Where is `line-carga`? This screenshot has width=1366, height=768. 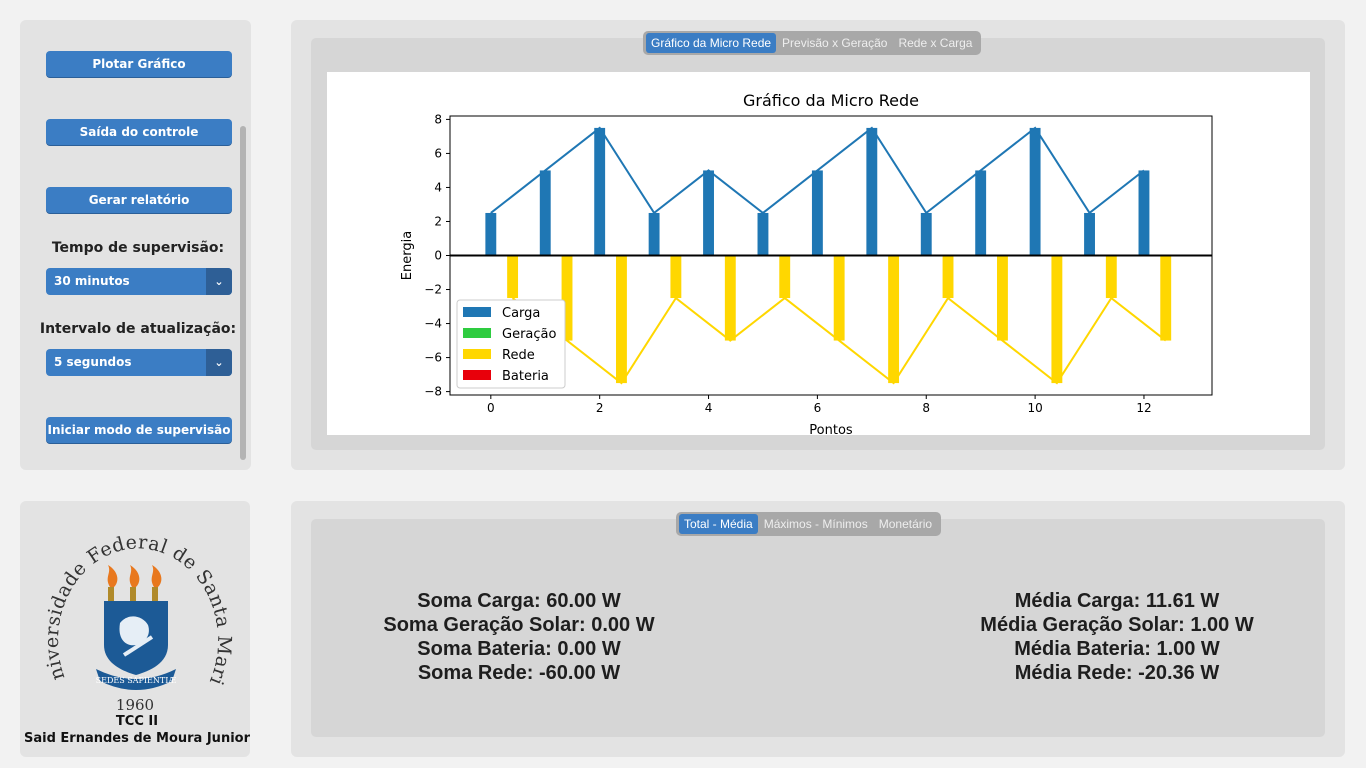 line-carga is located at coordinates (817, 170).